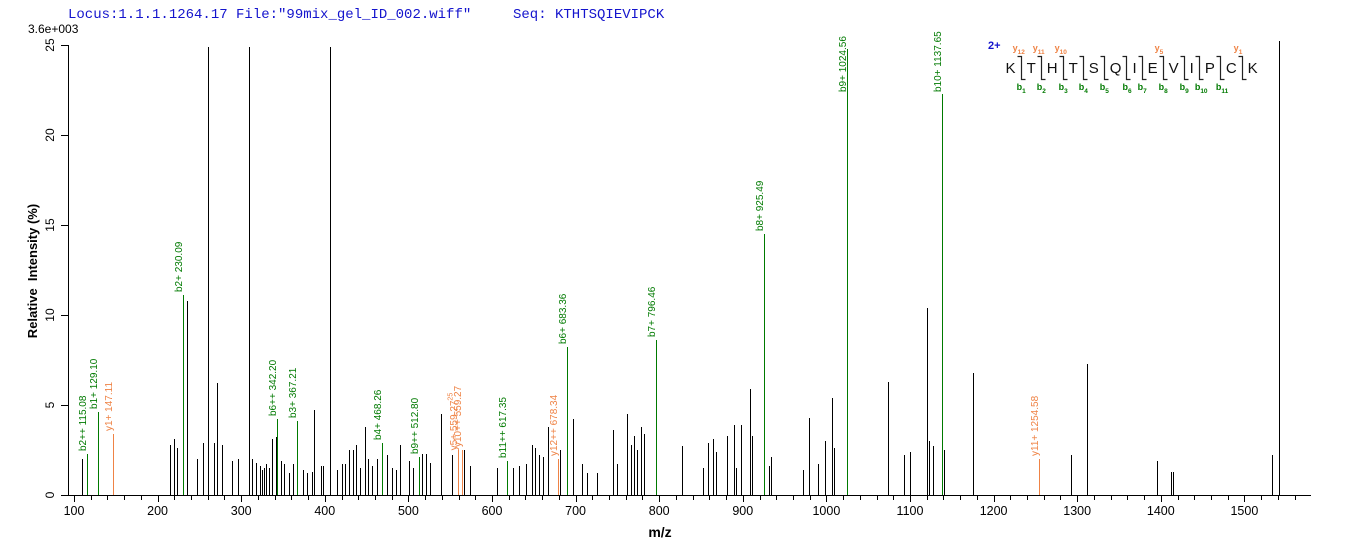  I want to click on b-ion-label: b1, so click(1021, 88).